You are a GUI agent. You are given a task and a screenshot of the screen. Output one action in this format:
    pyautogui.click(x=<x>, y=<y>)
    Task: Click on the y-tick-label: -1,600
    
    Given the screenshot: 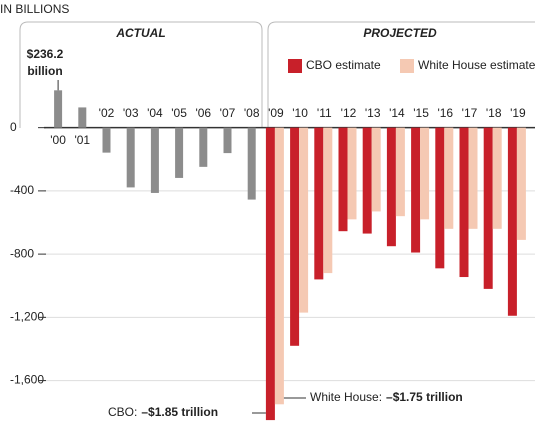 What is the action you would take?
    pyautogui.click(x=27, y=380)
    